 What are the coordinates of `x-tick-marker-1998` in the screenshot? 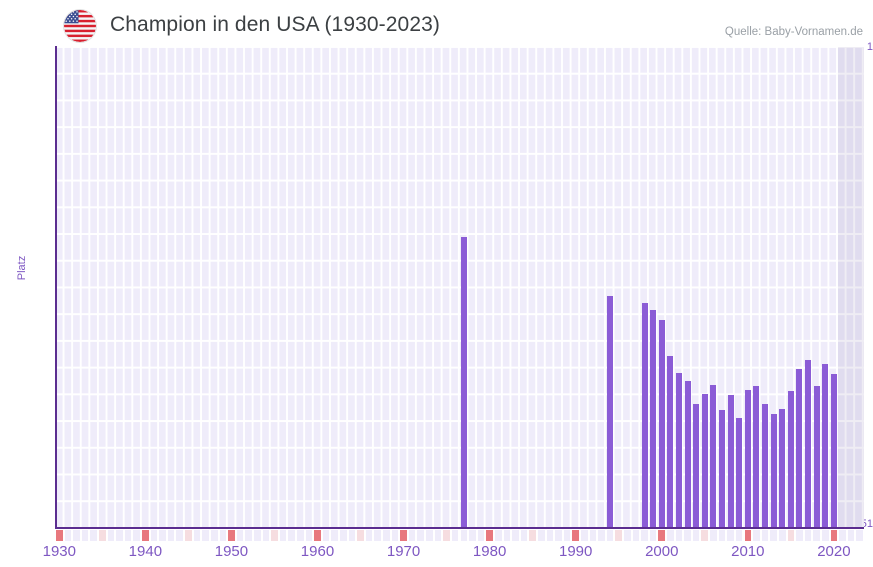 It's located at (644, 535).